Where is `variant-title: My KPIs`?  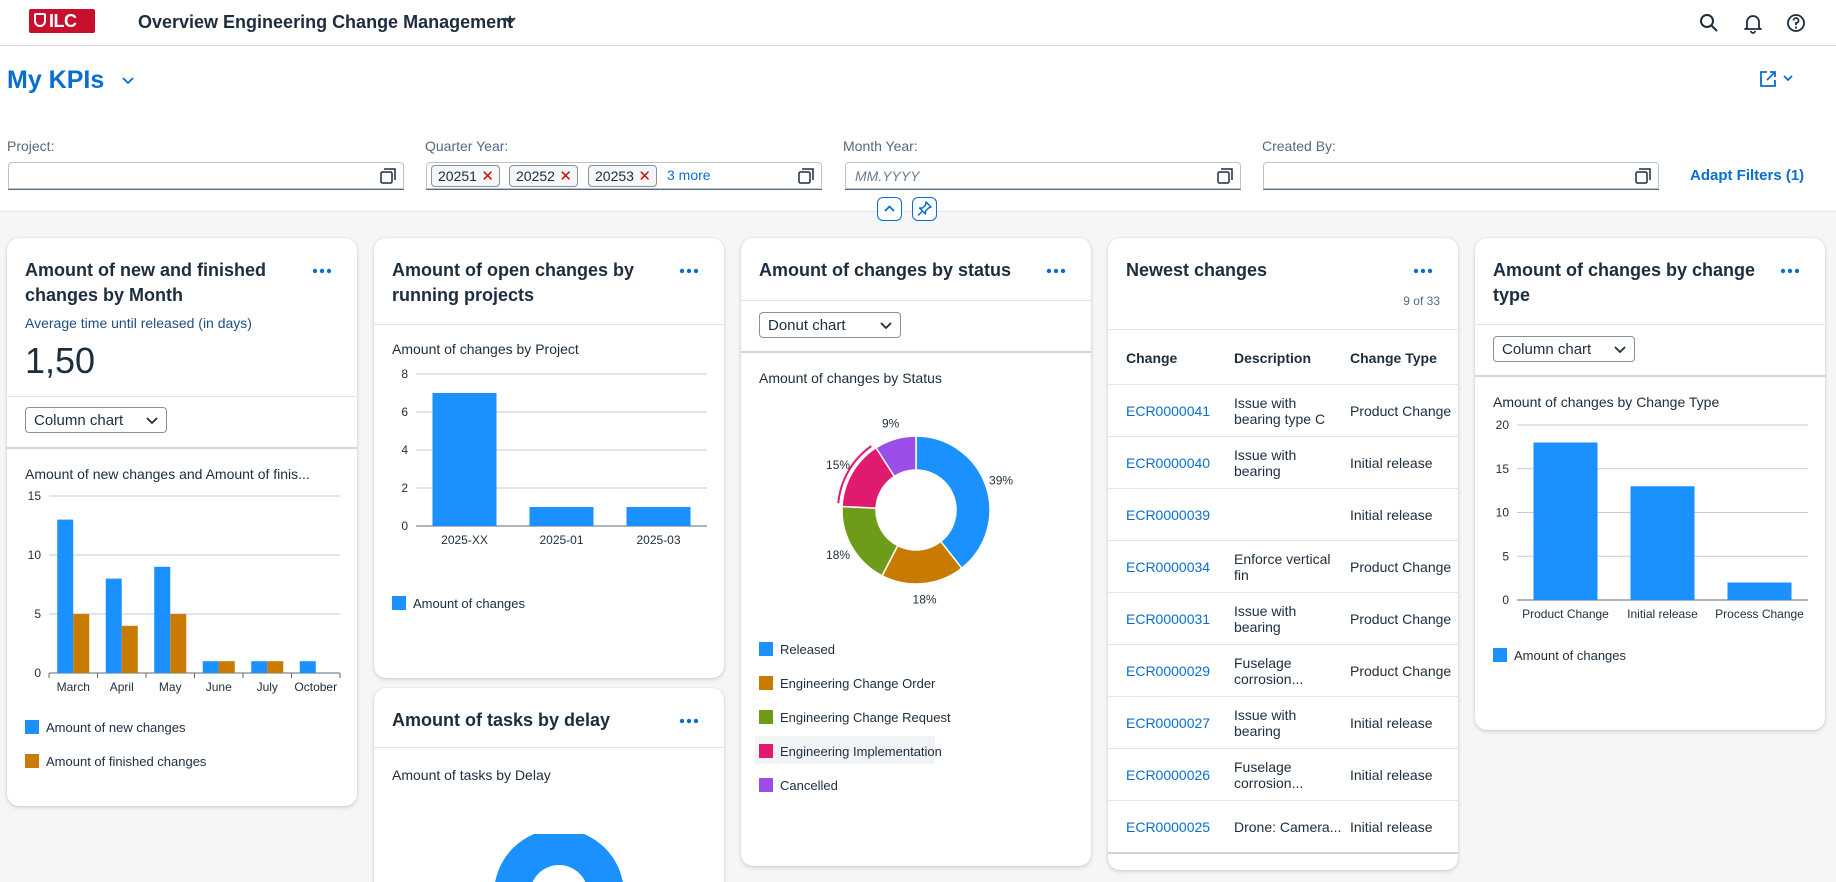 variant-title: My KPIs is located at coordinates (56, 80).